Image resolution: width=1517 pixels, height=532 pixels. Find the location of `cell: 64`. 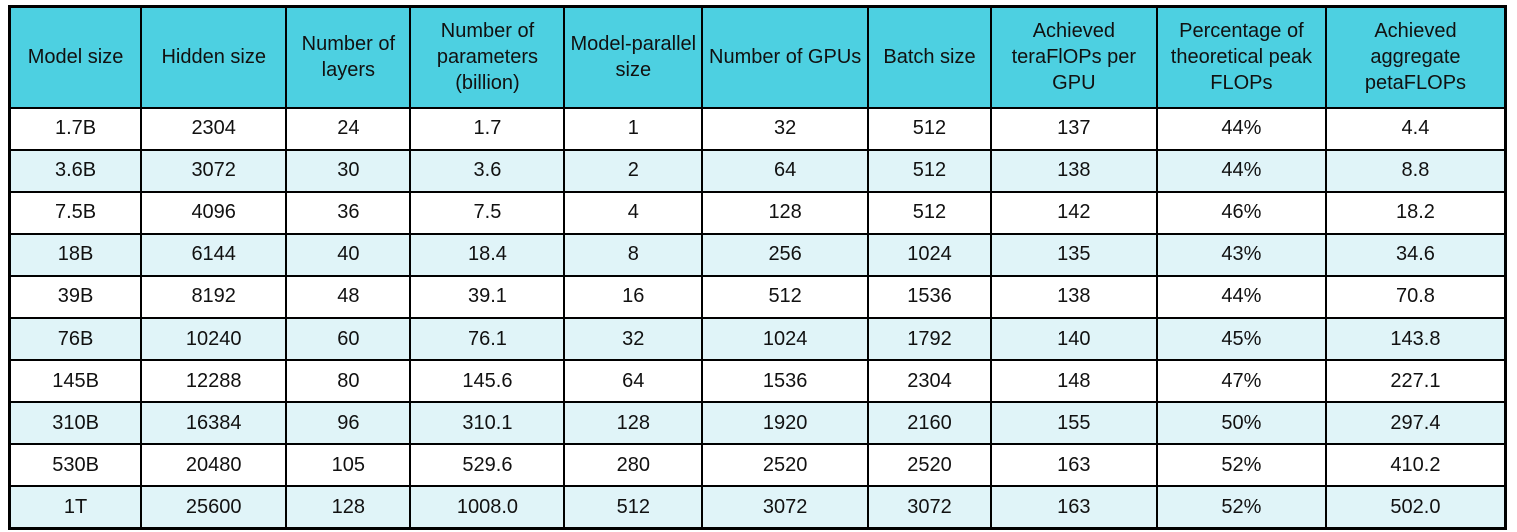

cell: 64 is located at coordinates (785, 170).